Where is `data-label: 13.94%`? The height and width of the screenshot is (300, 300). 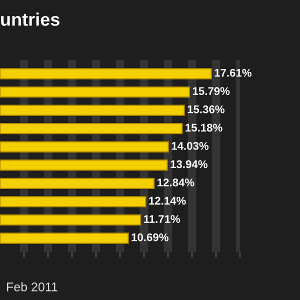 data-label: 13.94% is located at coordinates (189, 164).